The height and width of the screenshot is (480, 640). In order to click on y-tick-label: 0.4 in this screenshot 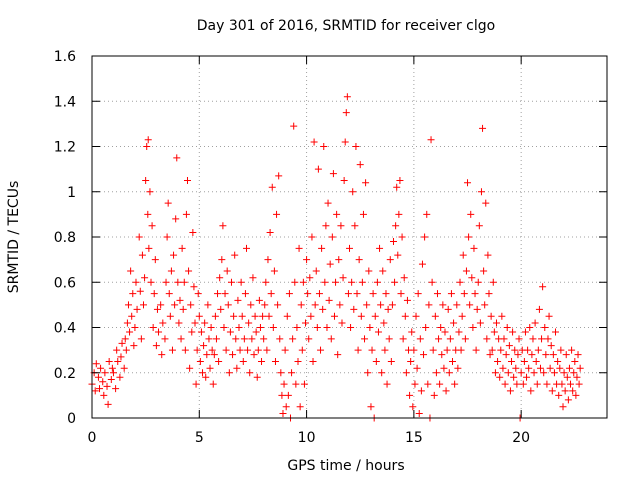, I will do `click(65, 329)`.